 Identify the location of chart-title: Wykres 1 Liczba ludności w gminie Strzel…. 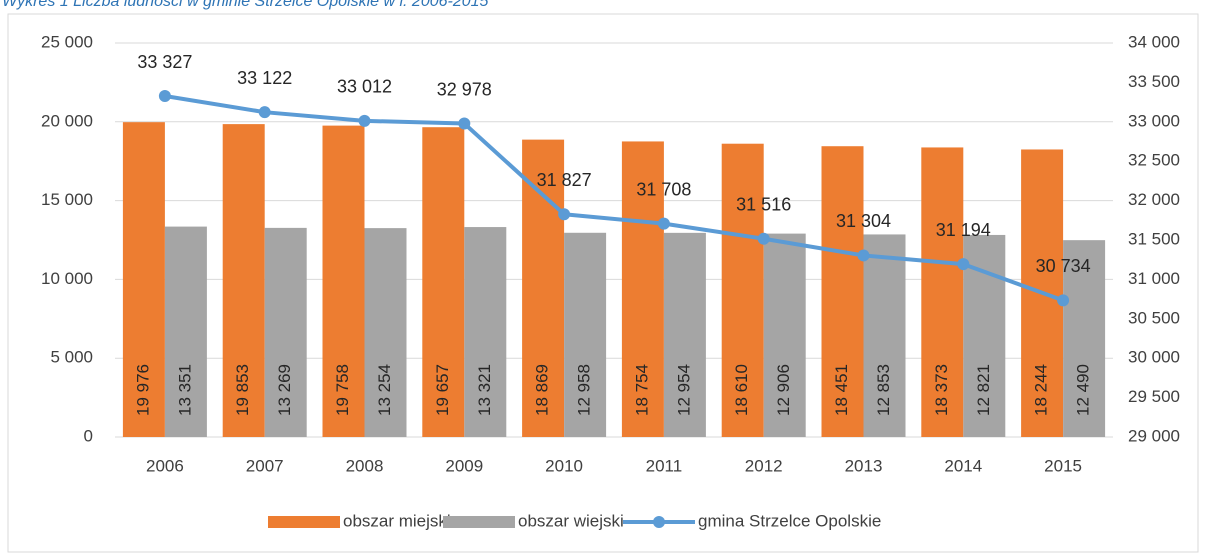
(245, 5).